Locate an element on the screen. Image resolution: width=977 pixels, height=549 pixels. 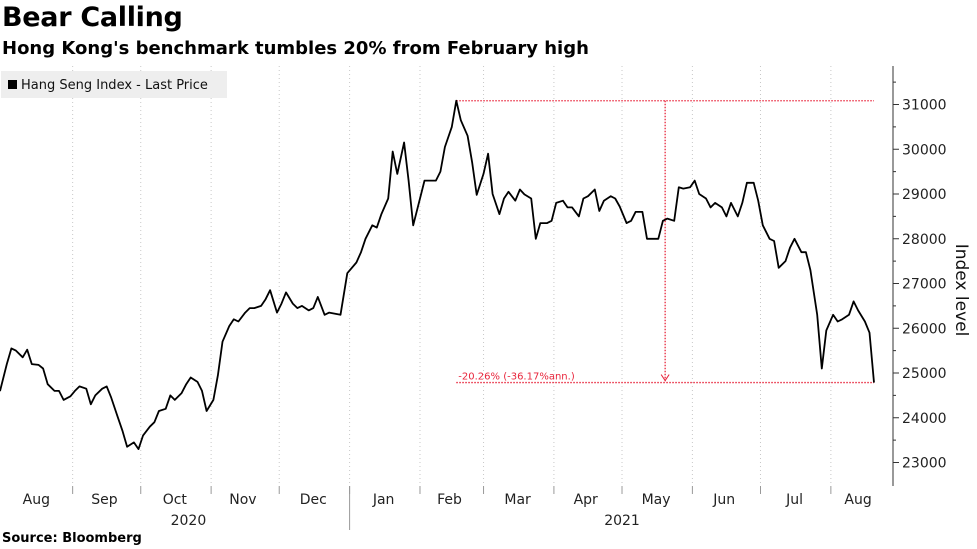
legend-swatch is located at coordinates (12, 84).